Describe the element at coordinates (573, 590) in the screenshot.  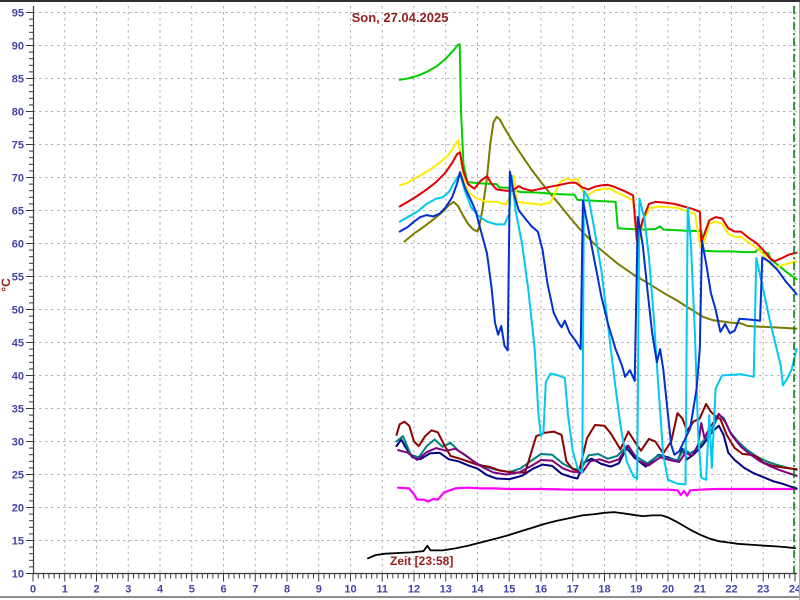
I see `x-tick-label: 17` at that location.